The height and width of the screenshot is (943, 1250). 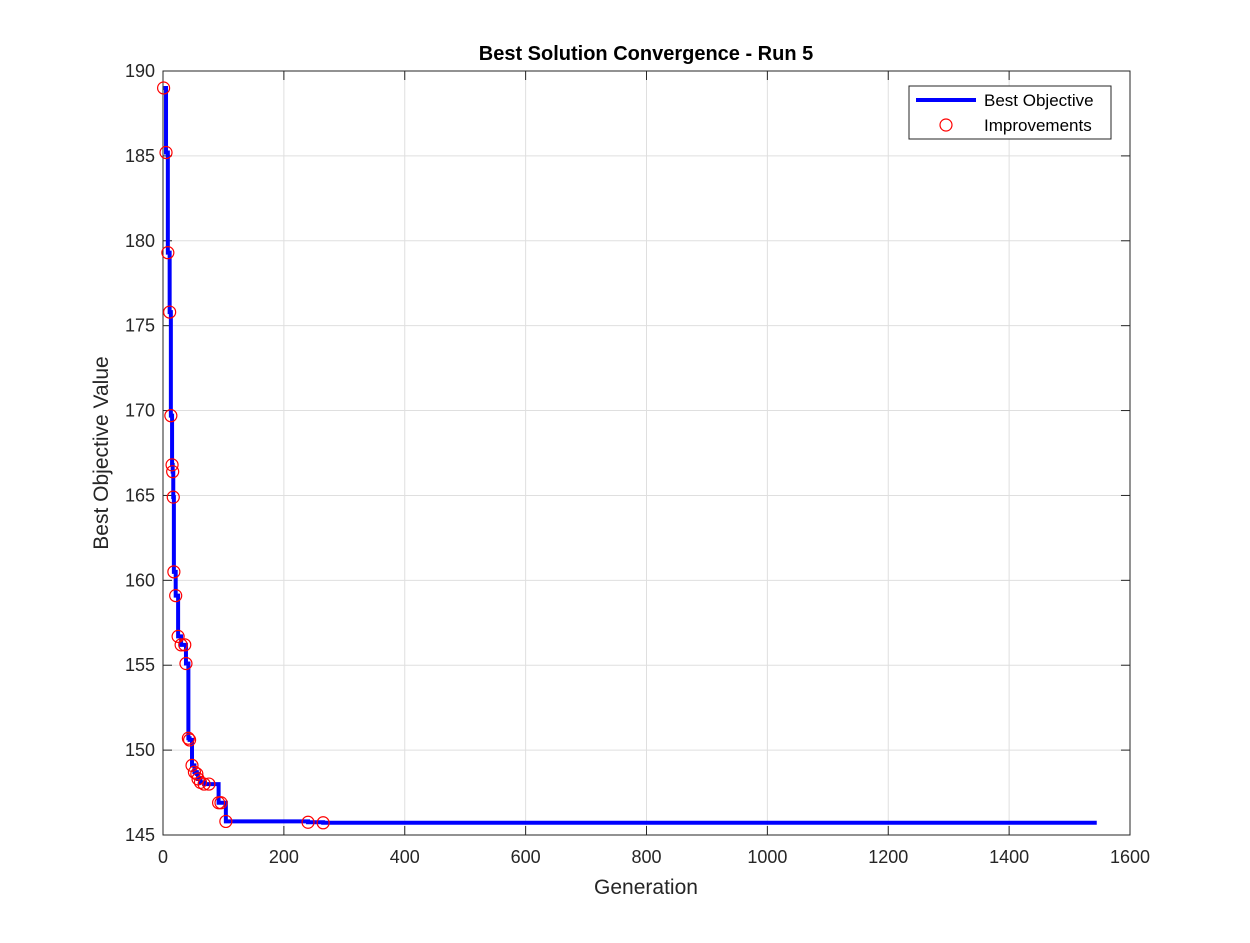 I want to click on y-tick-label: 145, so click(x=140, y=835).